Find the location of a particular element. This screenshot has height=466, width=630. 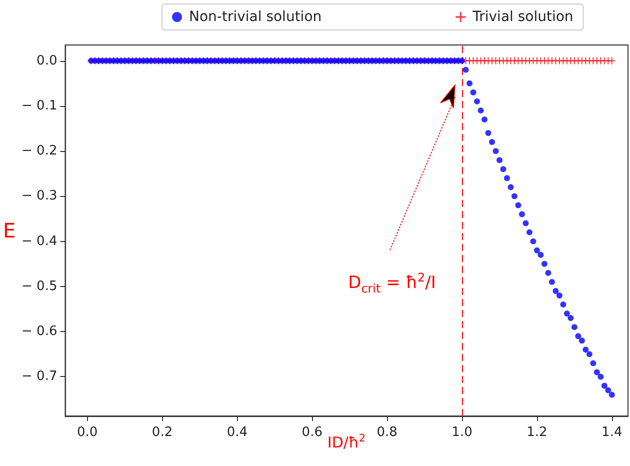

y-tick-label: − 0.6 is located at coordinates (40, 332).